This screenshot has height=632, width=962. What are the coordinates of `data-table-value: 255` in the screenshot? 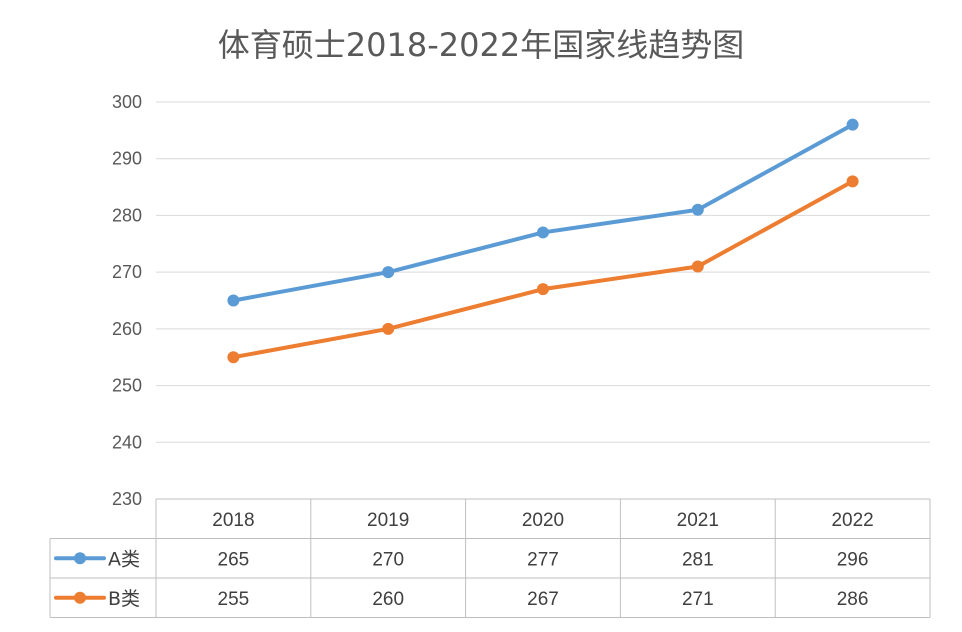 It's located at (234, 599).